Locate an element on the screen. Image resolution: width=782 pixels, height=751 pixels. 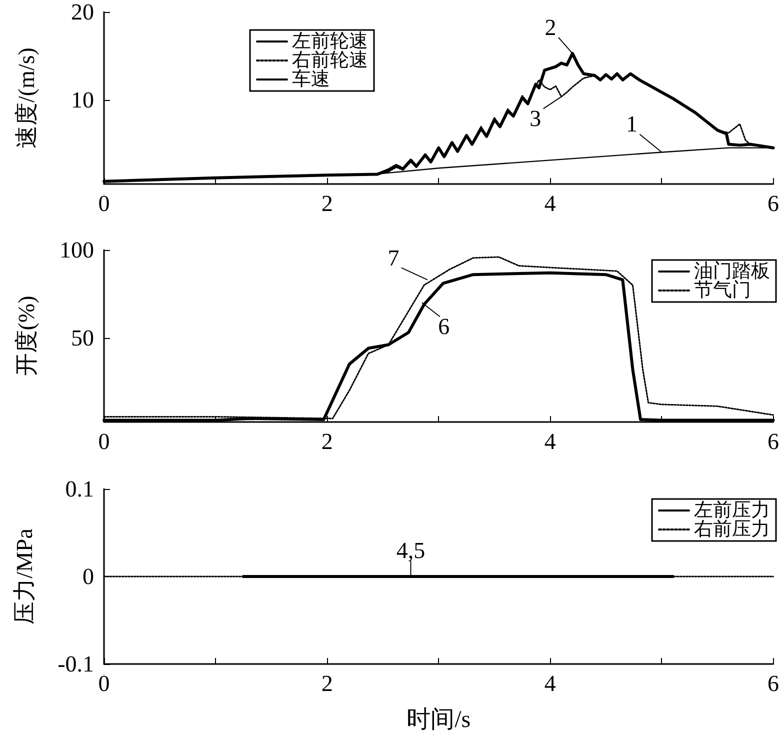
y-axis-title: 开度(%) is located at coordinates (26, 336).